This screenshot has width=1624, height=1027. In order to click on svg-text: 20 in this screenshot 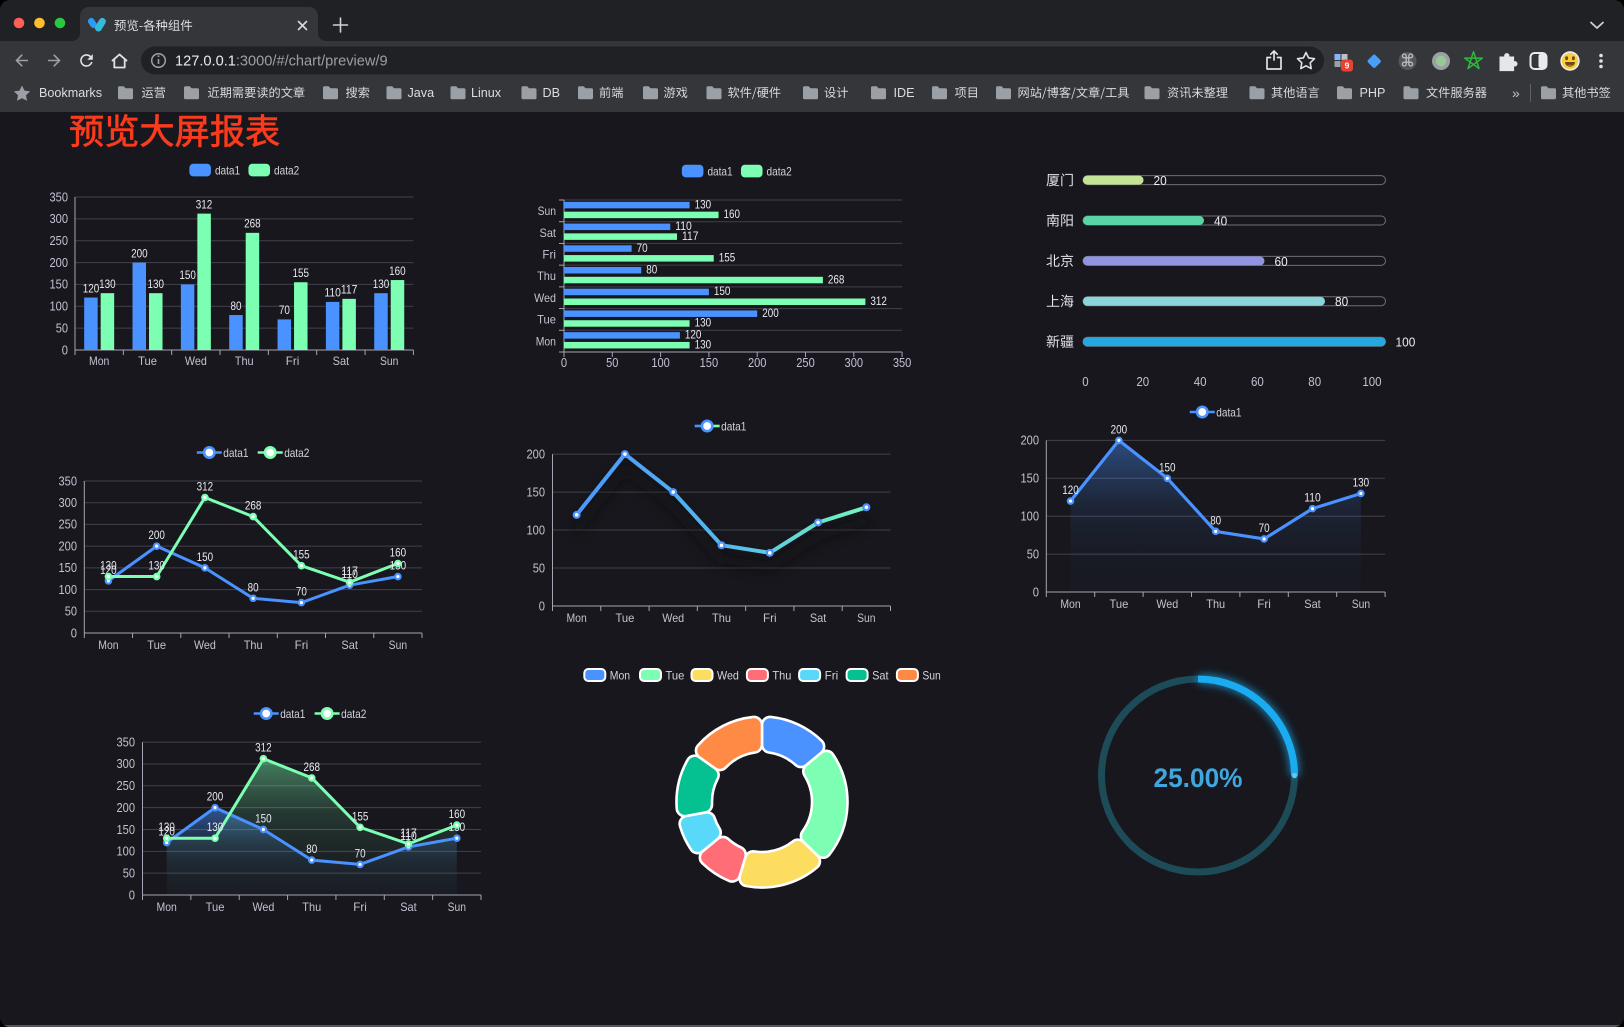, I will do `click(1142, 381)`.